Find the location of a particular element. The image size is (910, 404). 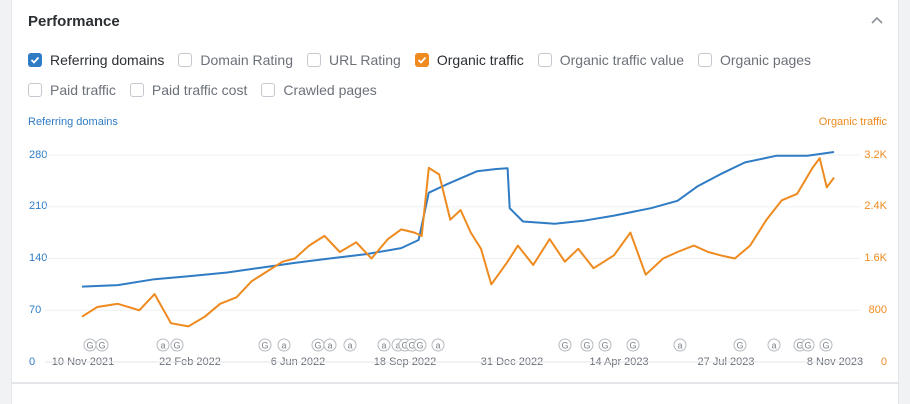

metric-label: Paid traffic cost is located at coordinates (199, 90).